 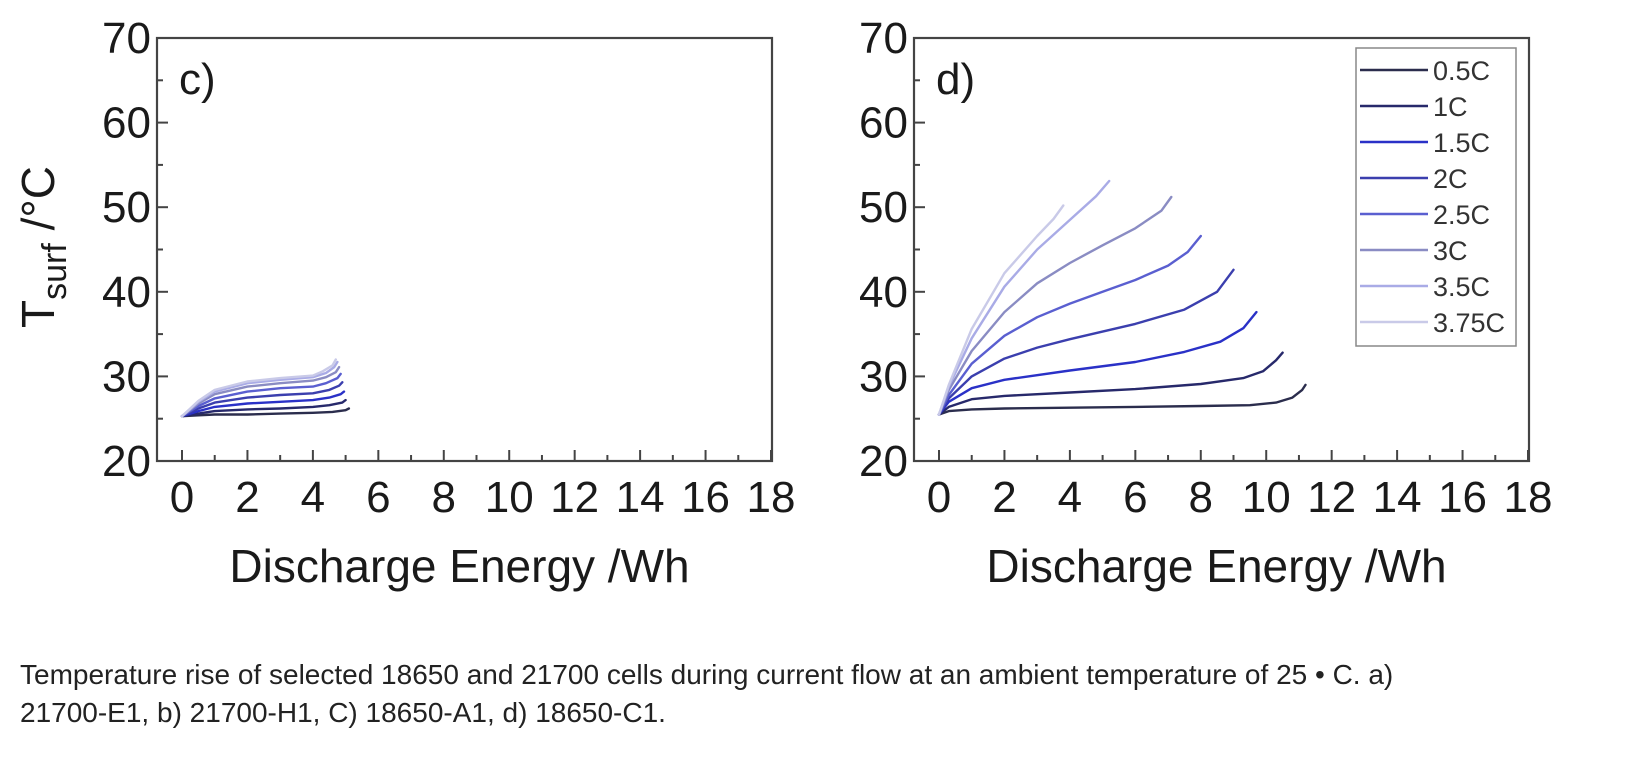 I want to click on panel-d-series-1C, so click(x=1110, y=383).